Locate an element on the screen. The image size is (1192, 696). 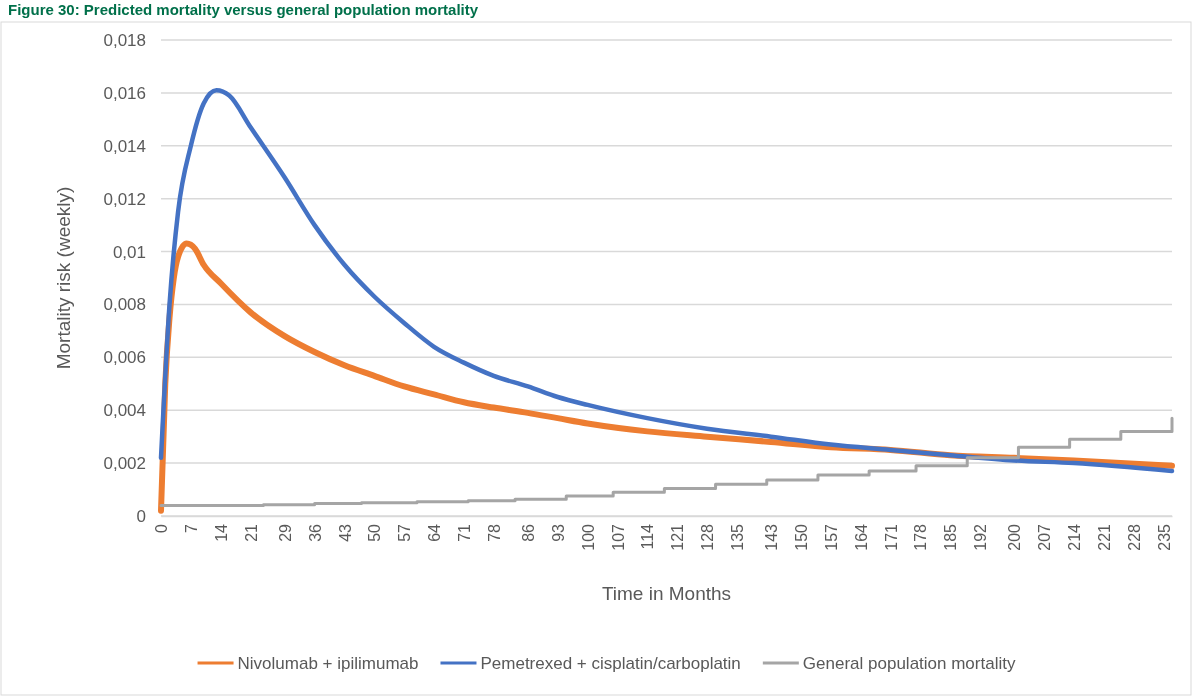
x-tick-label: 150 is located at coordinates (801, 537).